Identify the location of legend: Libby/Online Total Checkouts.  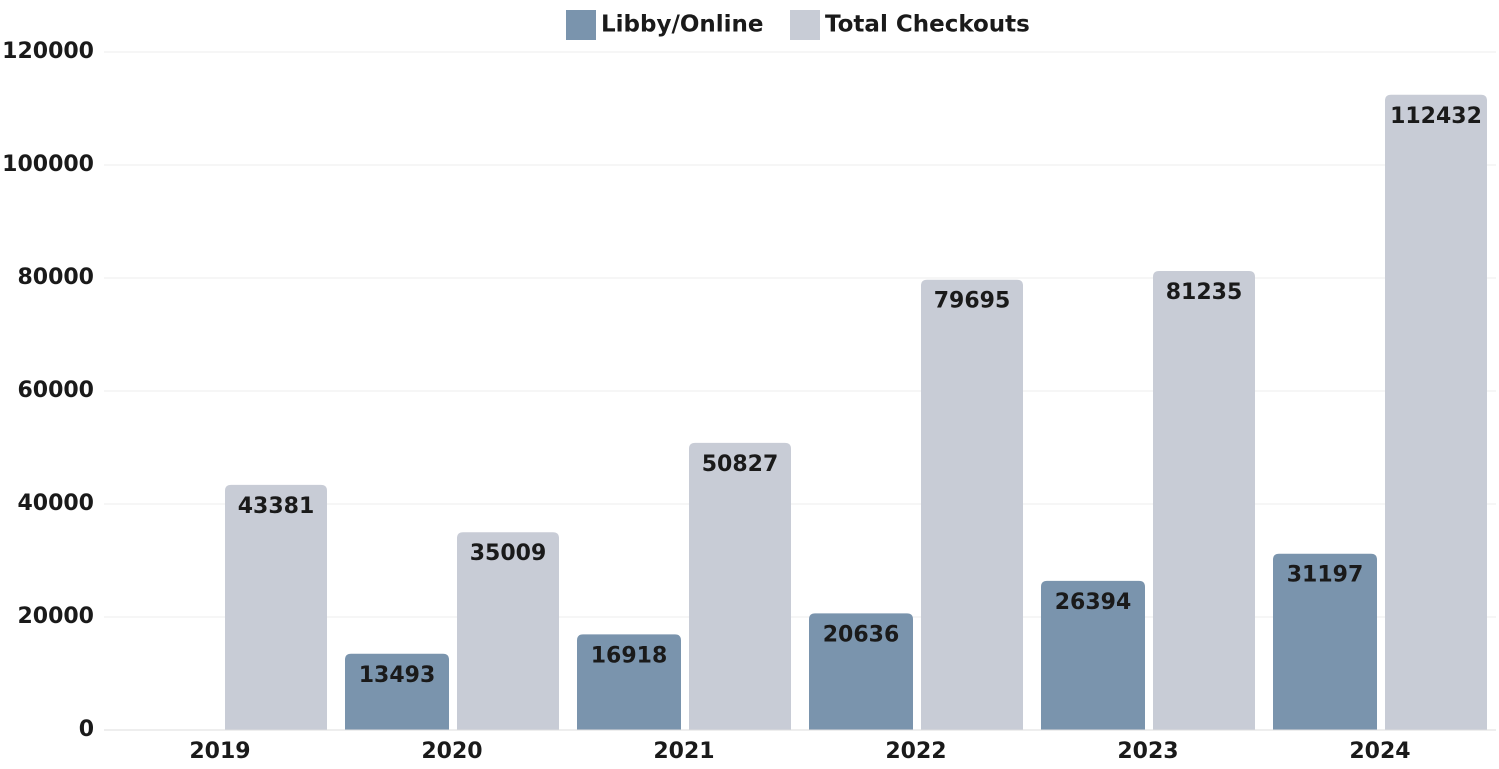
(798, 25).